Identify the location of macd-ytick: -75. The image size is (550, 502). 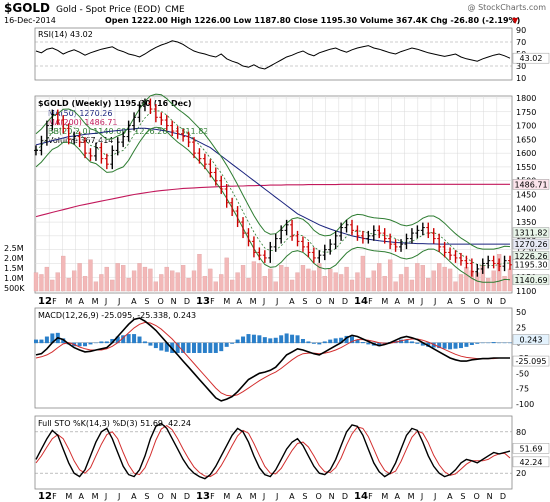
(522, 389).